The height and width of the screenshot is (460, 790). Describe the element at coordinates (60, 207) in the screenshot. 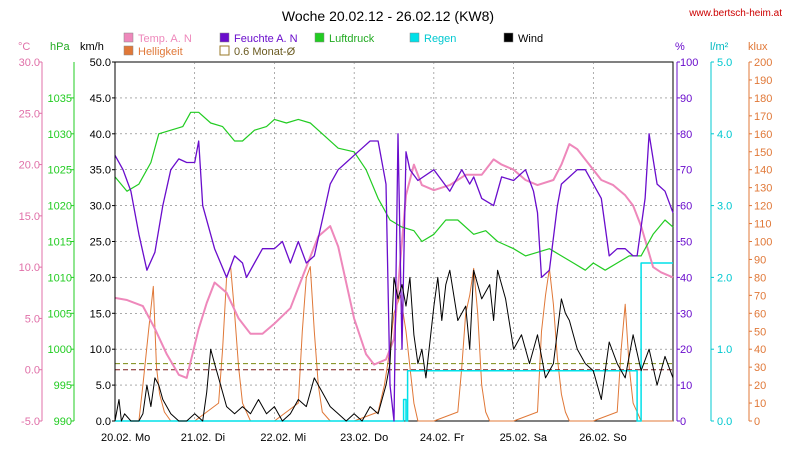

I see `tick-label-pressure: 1020` at that location.